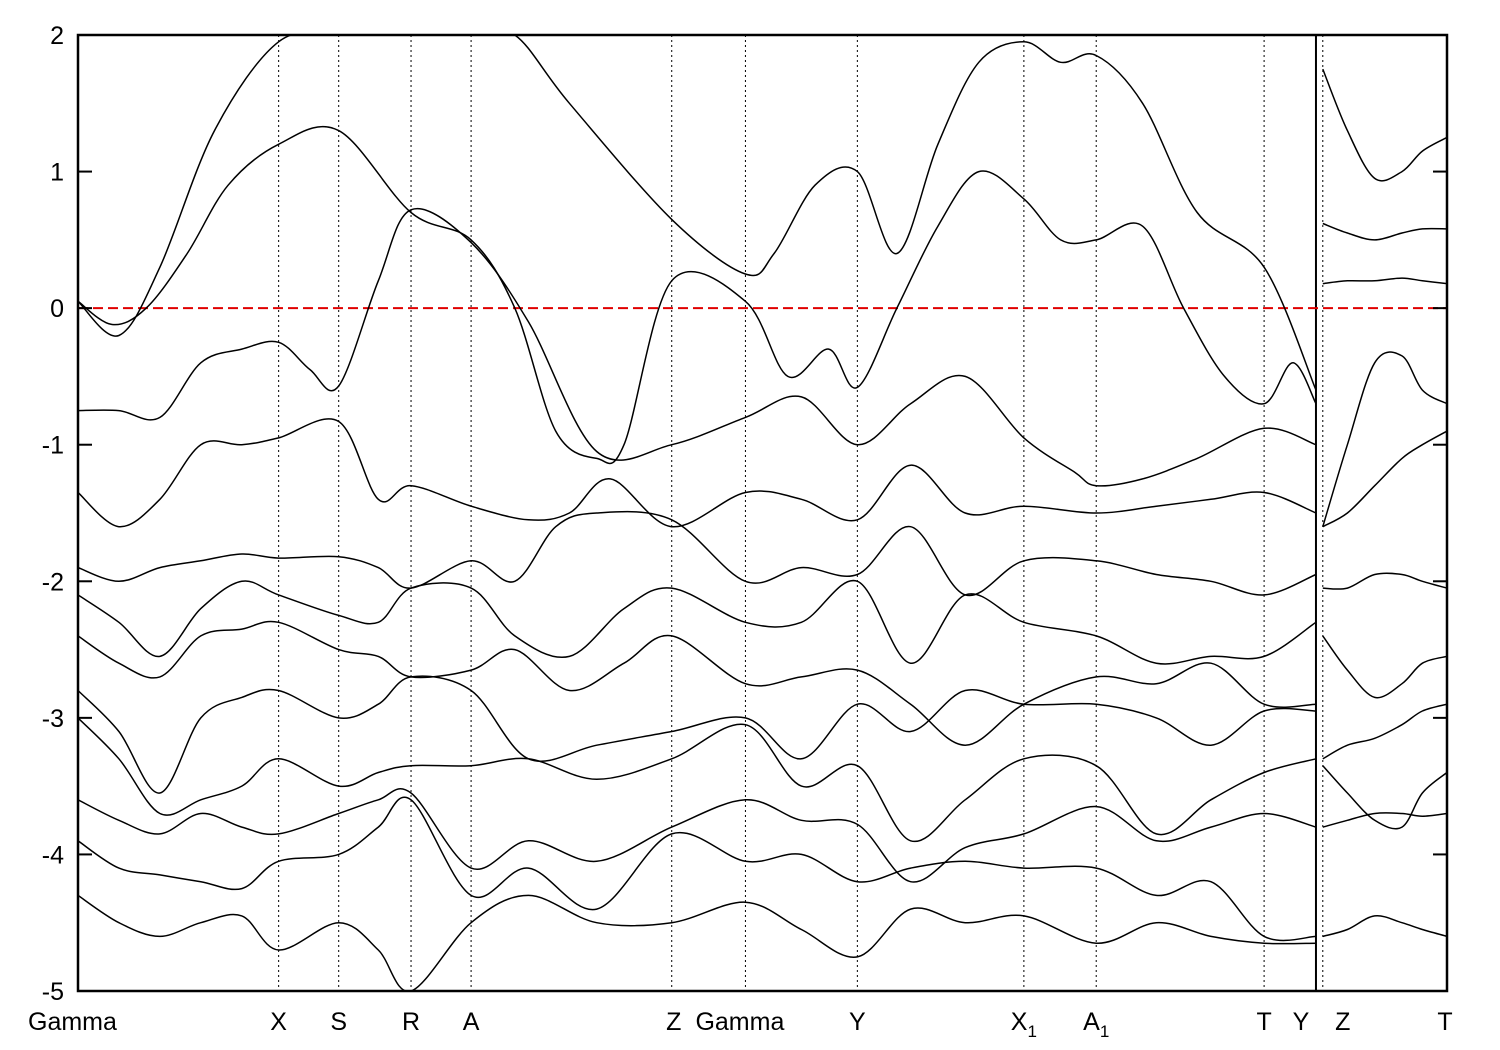  I want to click on kpoint-label-2: S, so click(338, 1022).